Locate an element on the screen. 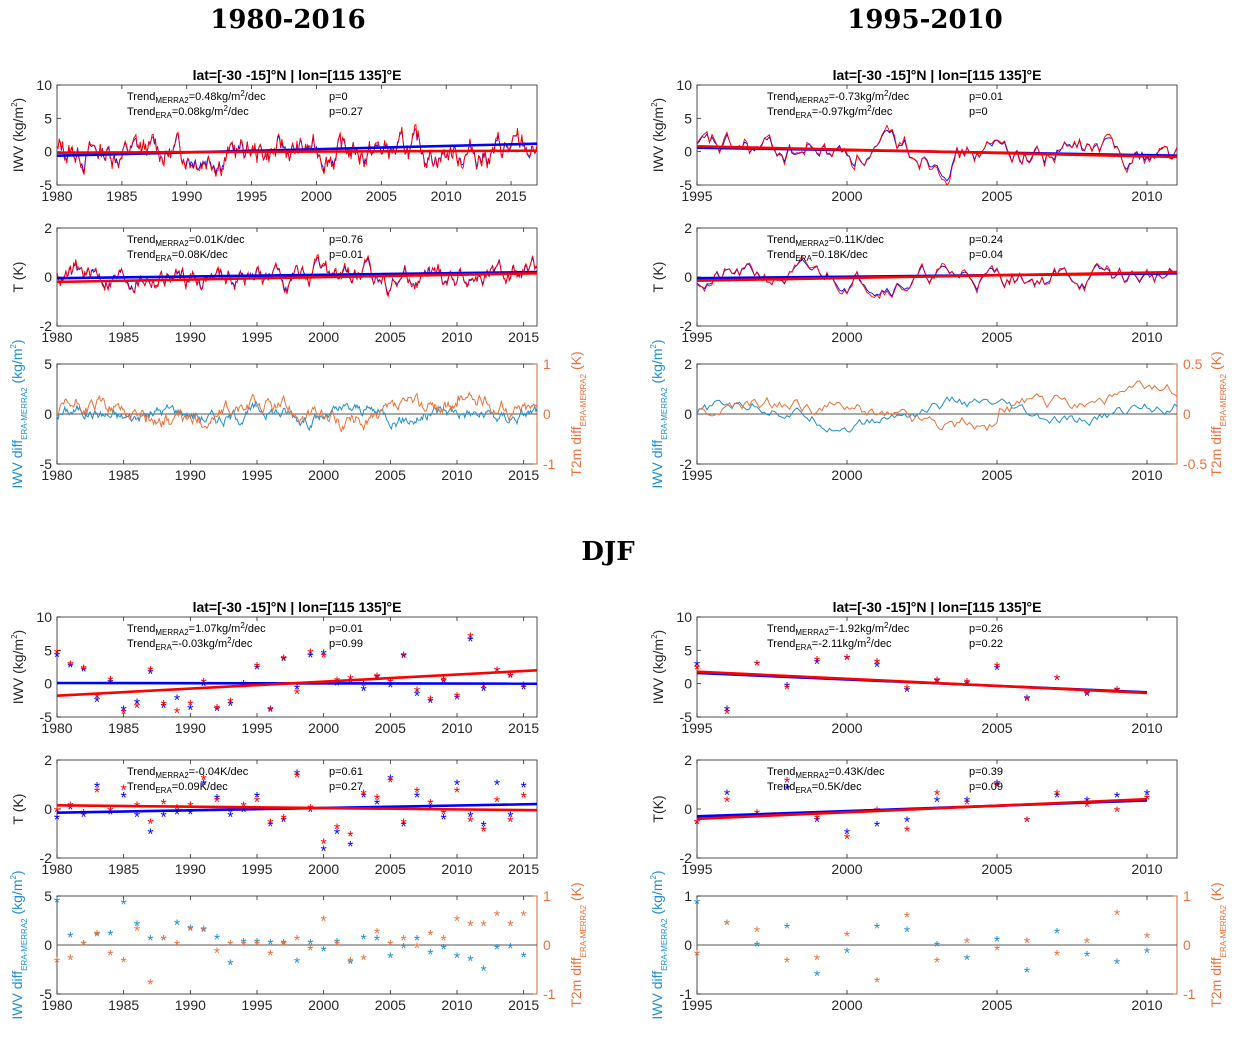 The height and width of the screenshot is (1045, 1245). trend-merra2-annotation: TrendMERRA2=-1.92kg/m2/dec is located at coordinates (838, 629).